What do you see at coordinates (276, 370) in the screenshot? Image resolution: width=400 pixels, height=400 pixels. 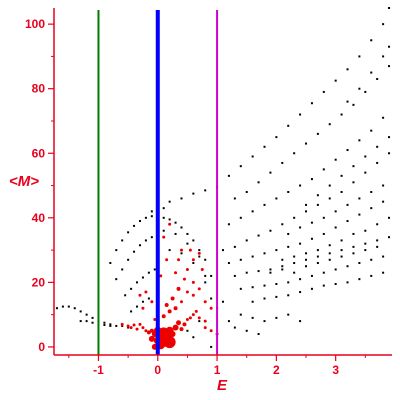 I see `x-tick-label: 2` at bounding box center [276, 370].